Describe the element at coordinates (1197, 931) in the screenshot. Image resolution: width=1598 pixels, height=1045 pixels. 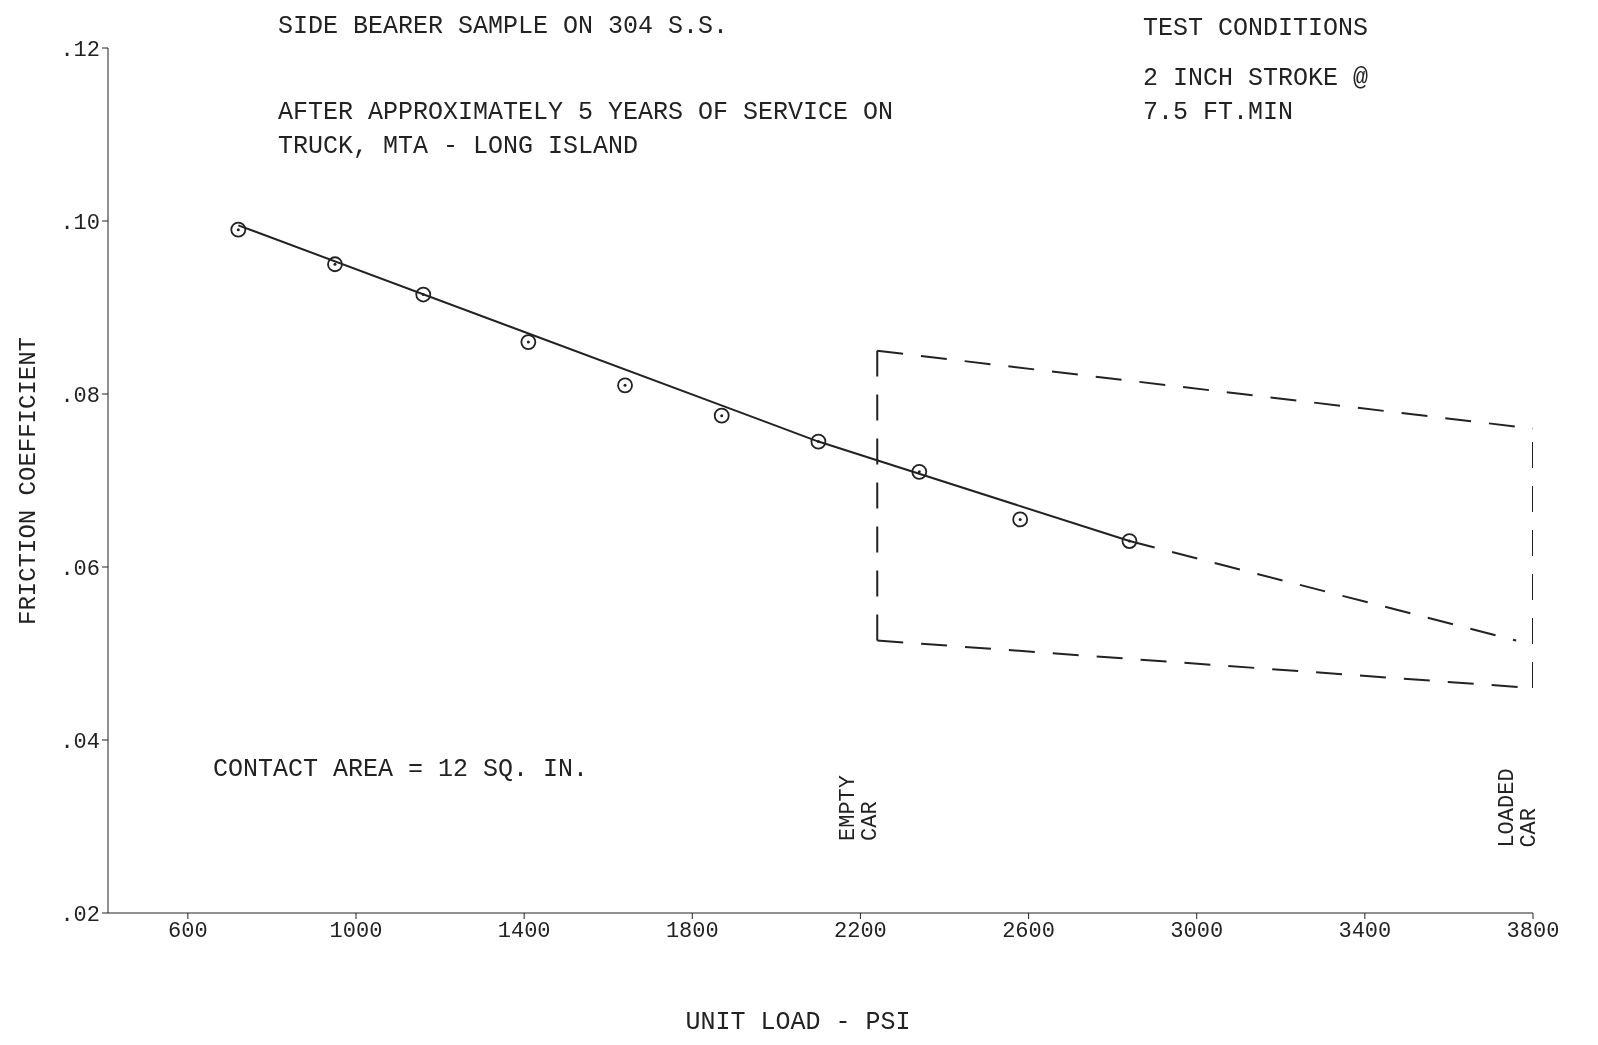
I see `x-tick-label: 3000` at that location.